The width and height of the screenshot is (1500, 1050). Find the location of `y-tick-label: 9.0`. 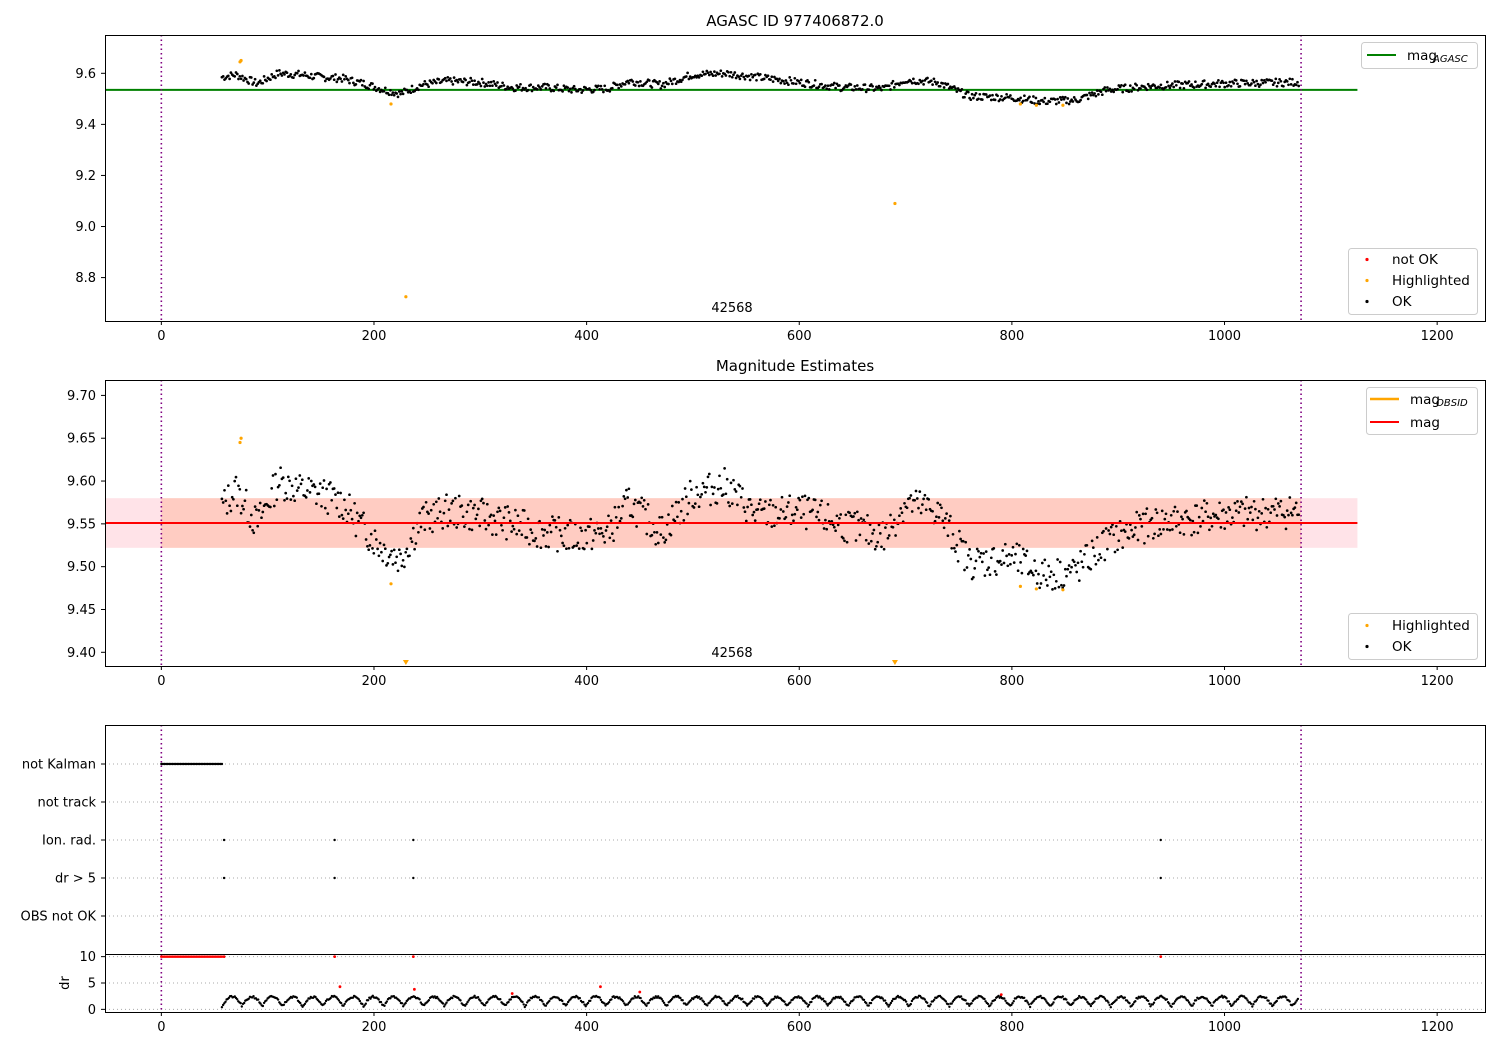

y-tick-label: 9.0 is located at coordinates (85, 227).